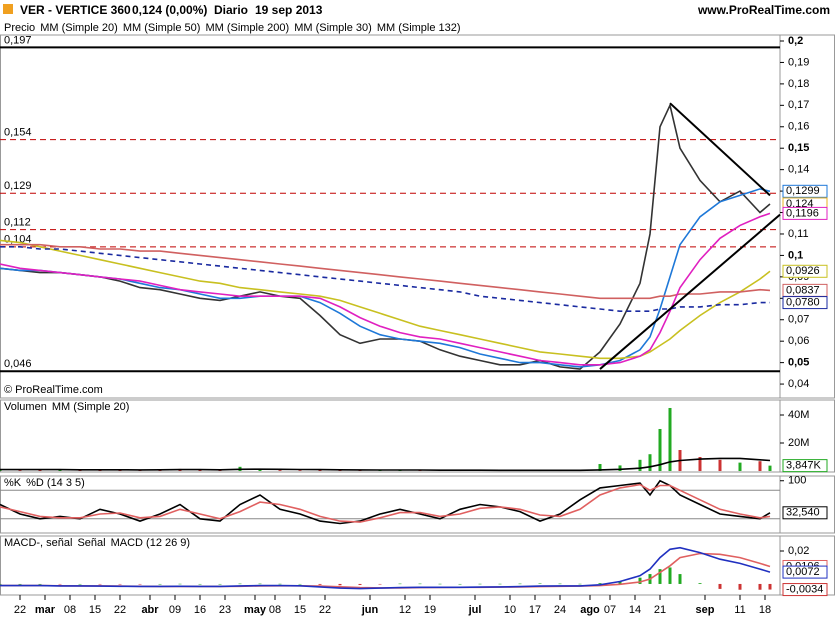 The height and width of the screenshot is (620, 835). What do you see at coordinates (803, 290) in the screenshot?
I see `price-tag-label: 0,0837` at bounding box center [803, 290].